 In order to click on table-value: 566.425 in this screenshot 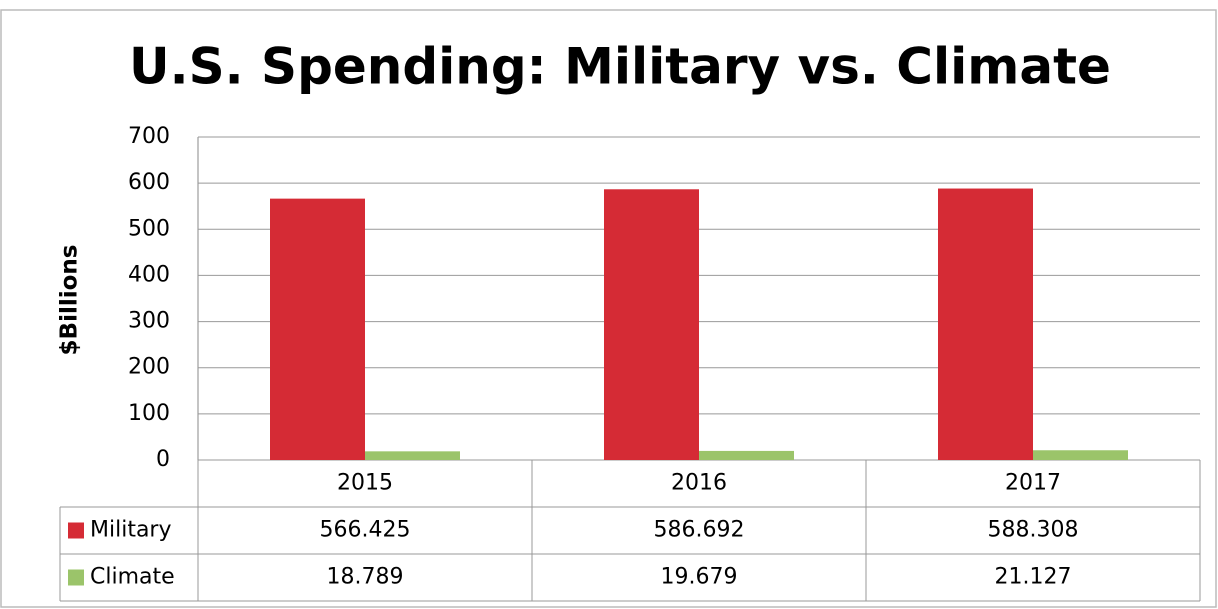, I will do `click(365, 530)`.